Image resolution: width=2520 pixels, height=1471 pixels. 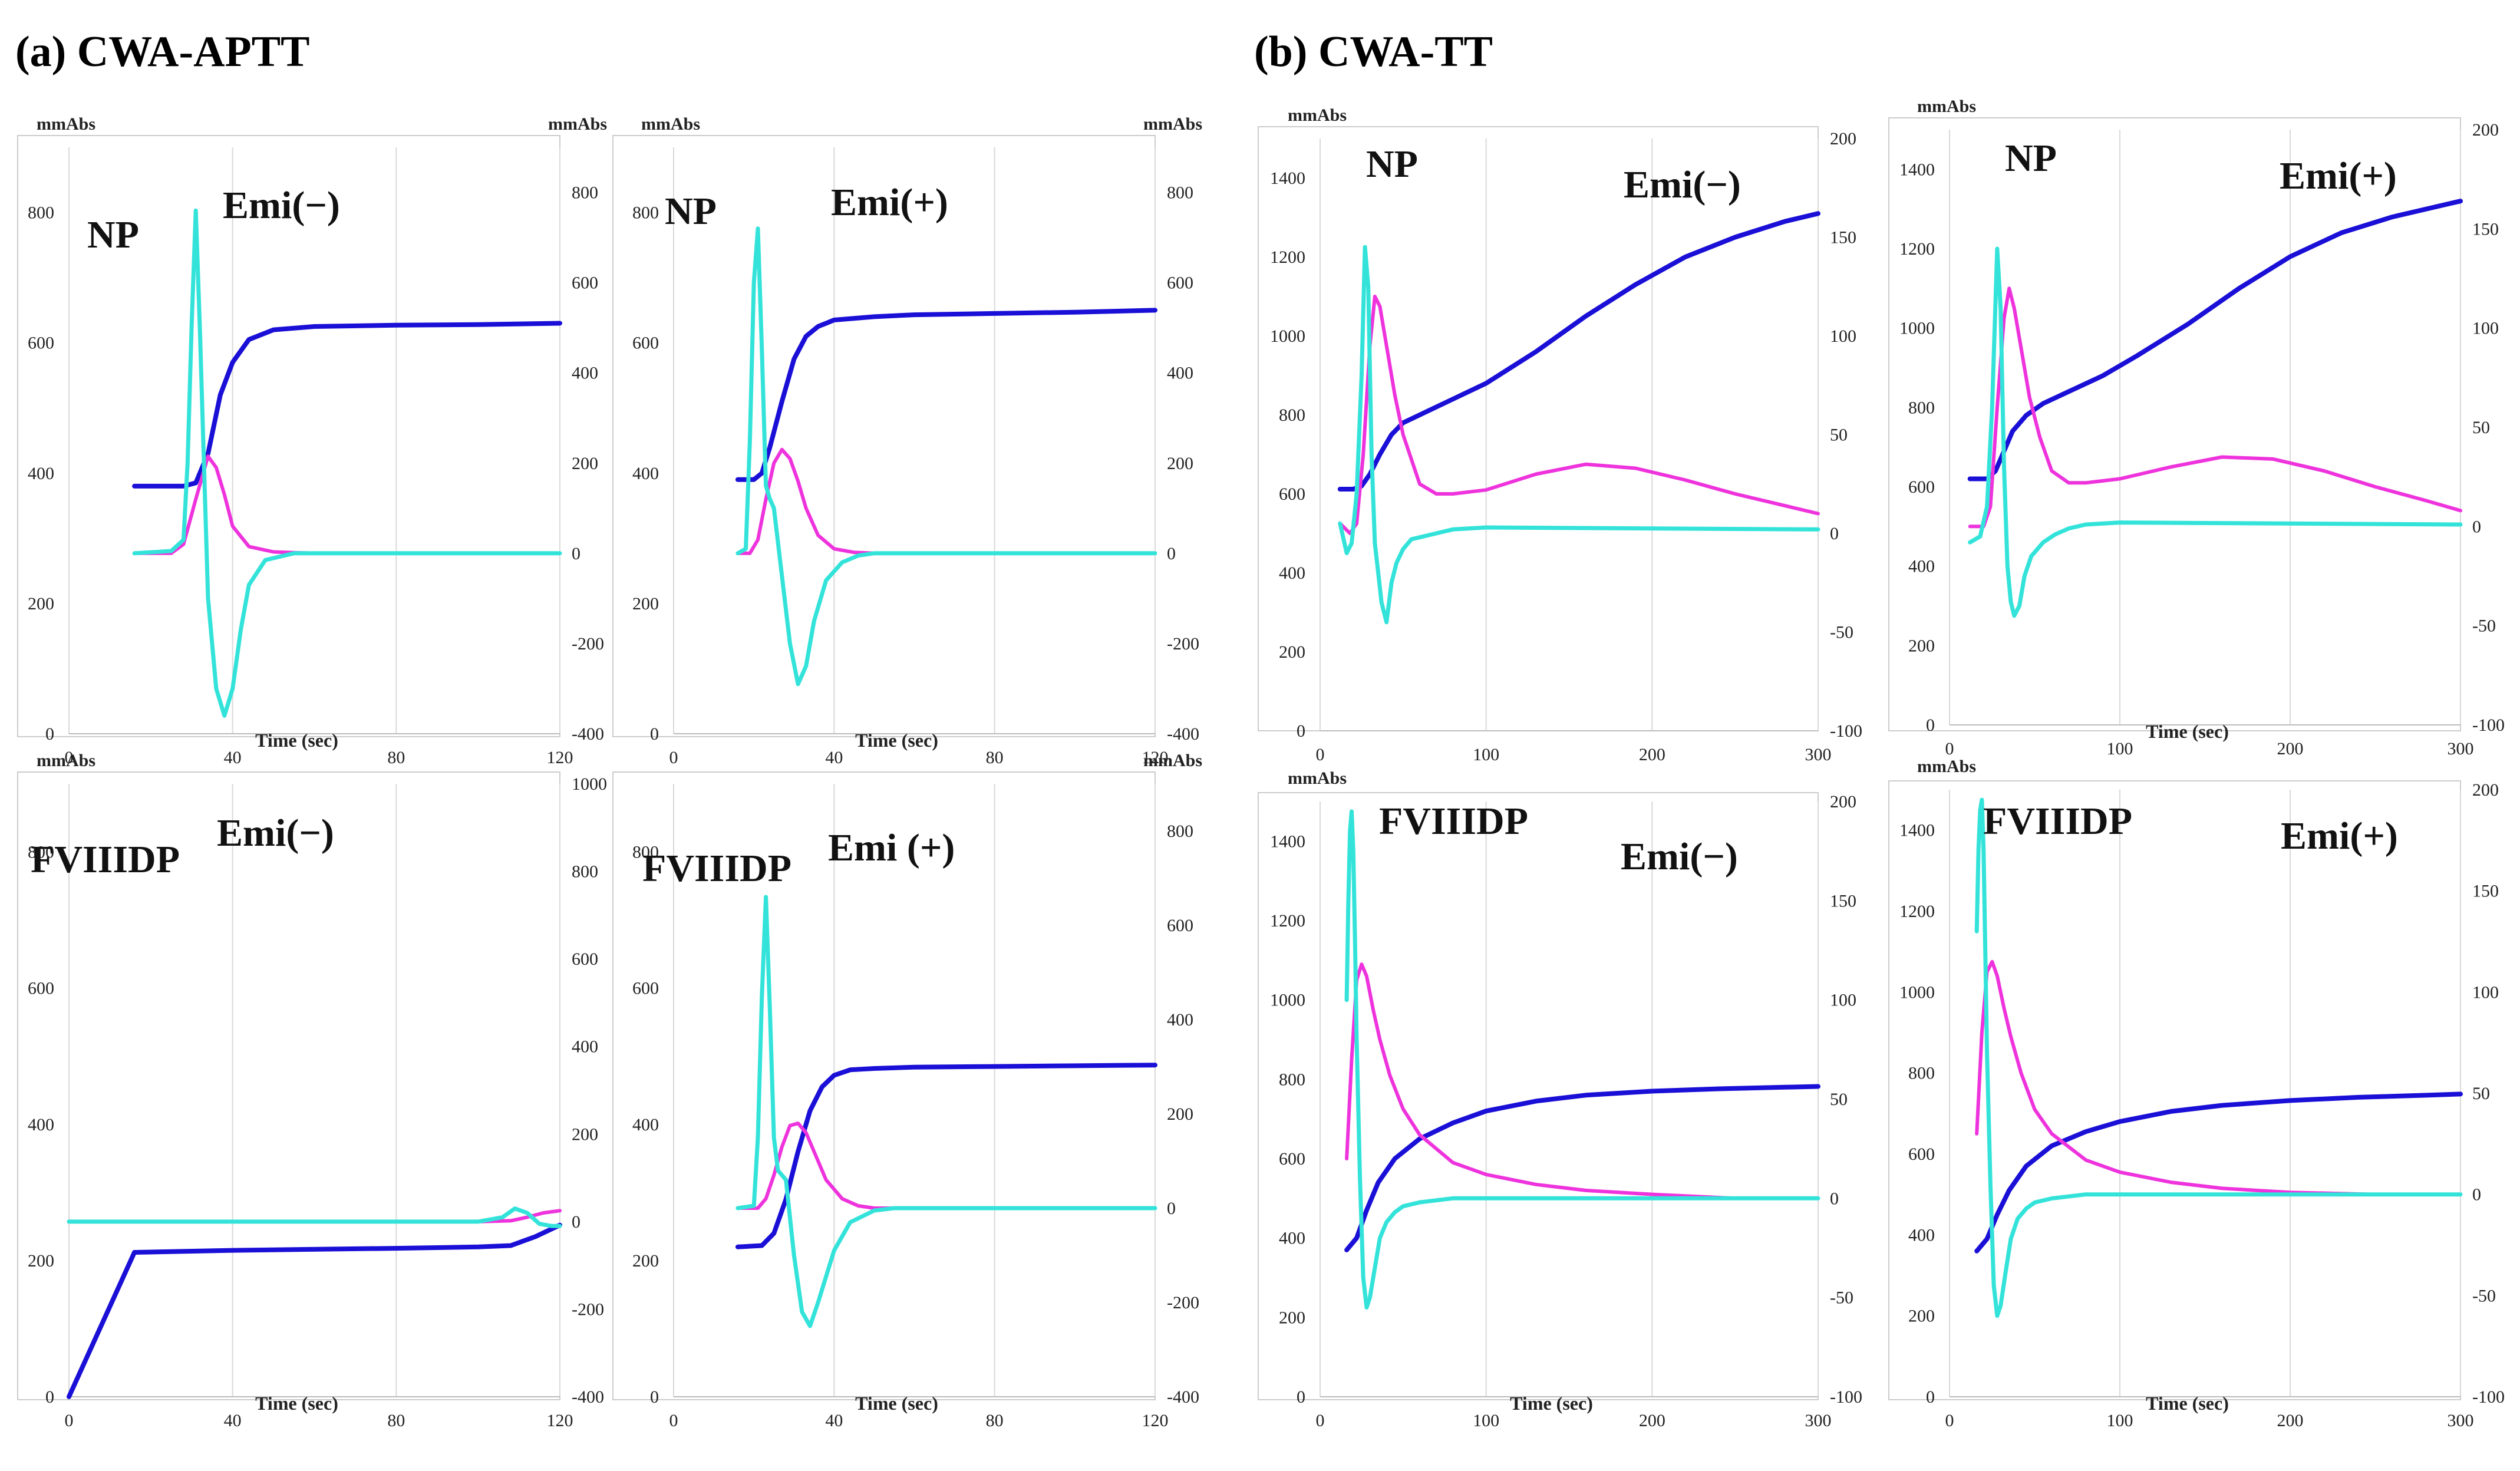 I want to click on x-tick-label: 120, so click(x=1155, y=1420).